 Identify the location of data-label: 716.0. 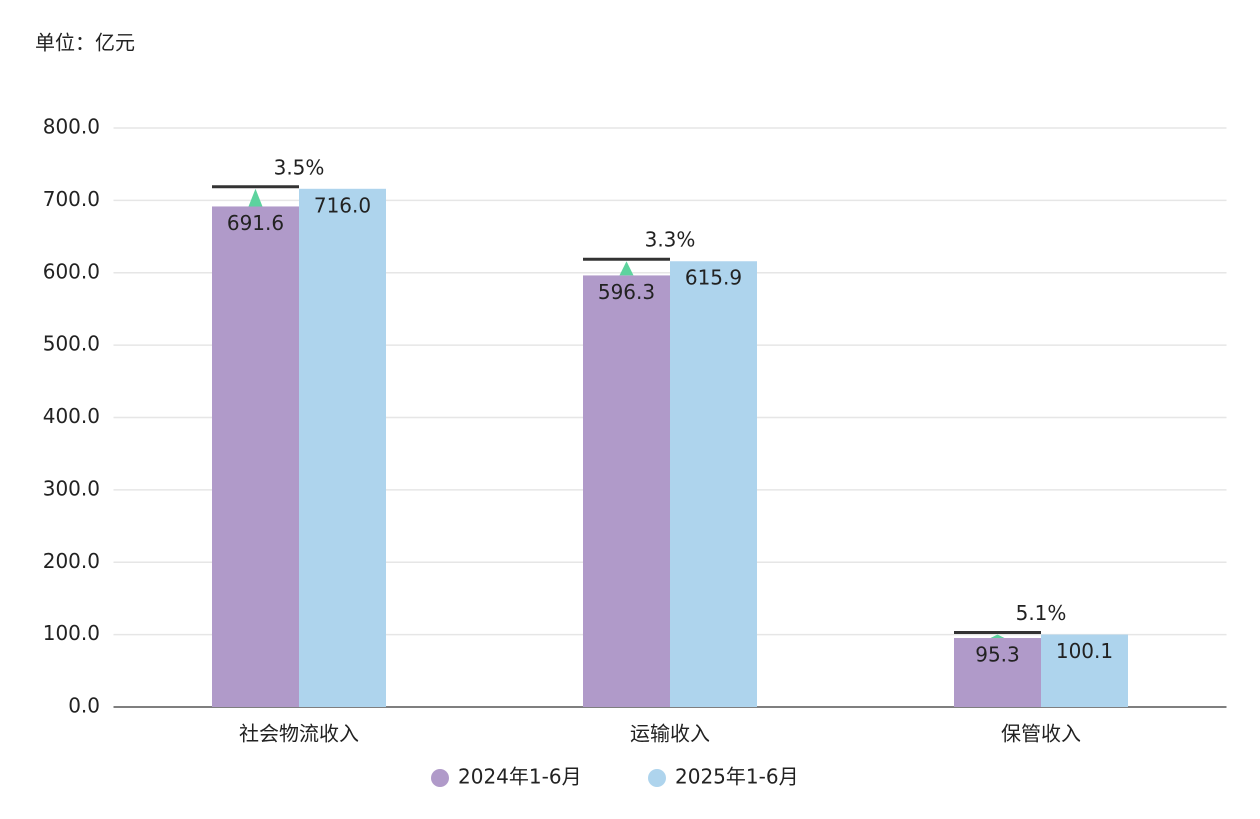
(342, 205).